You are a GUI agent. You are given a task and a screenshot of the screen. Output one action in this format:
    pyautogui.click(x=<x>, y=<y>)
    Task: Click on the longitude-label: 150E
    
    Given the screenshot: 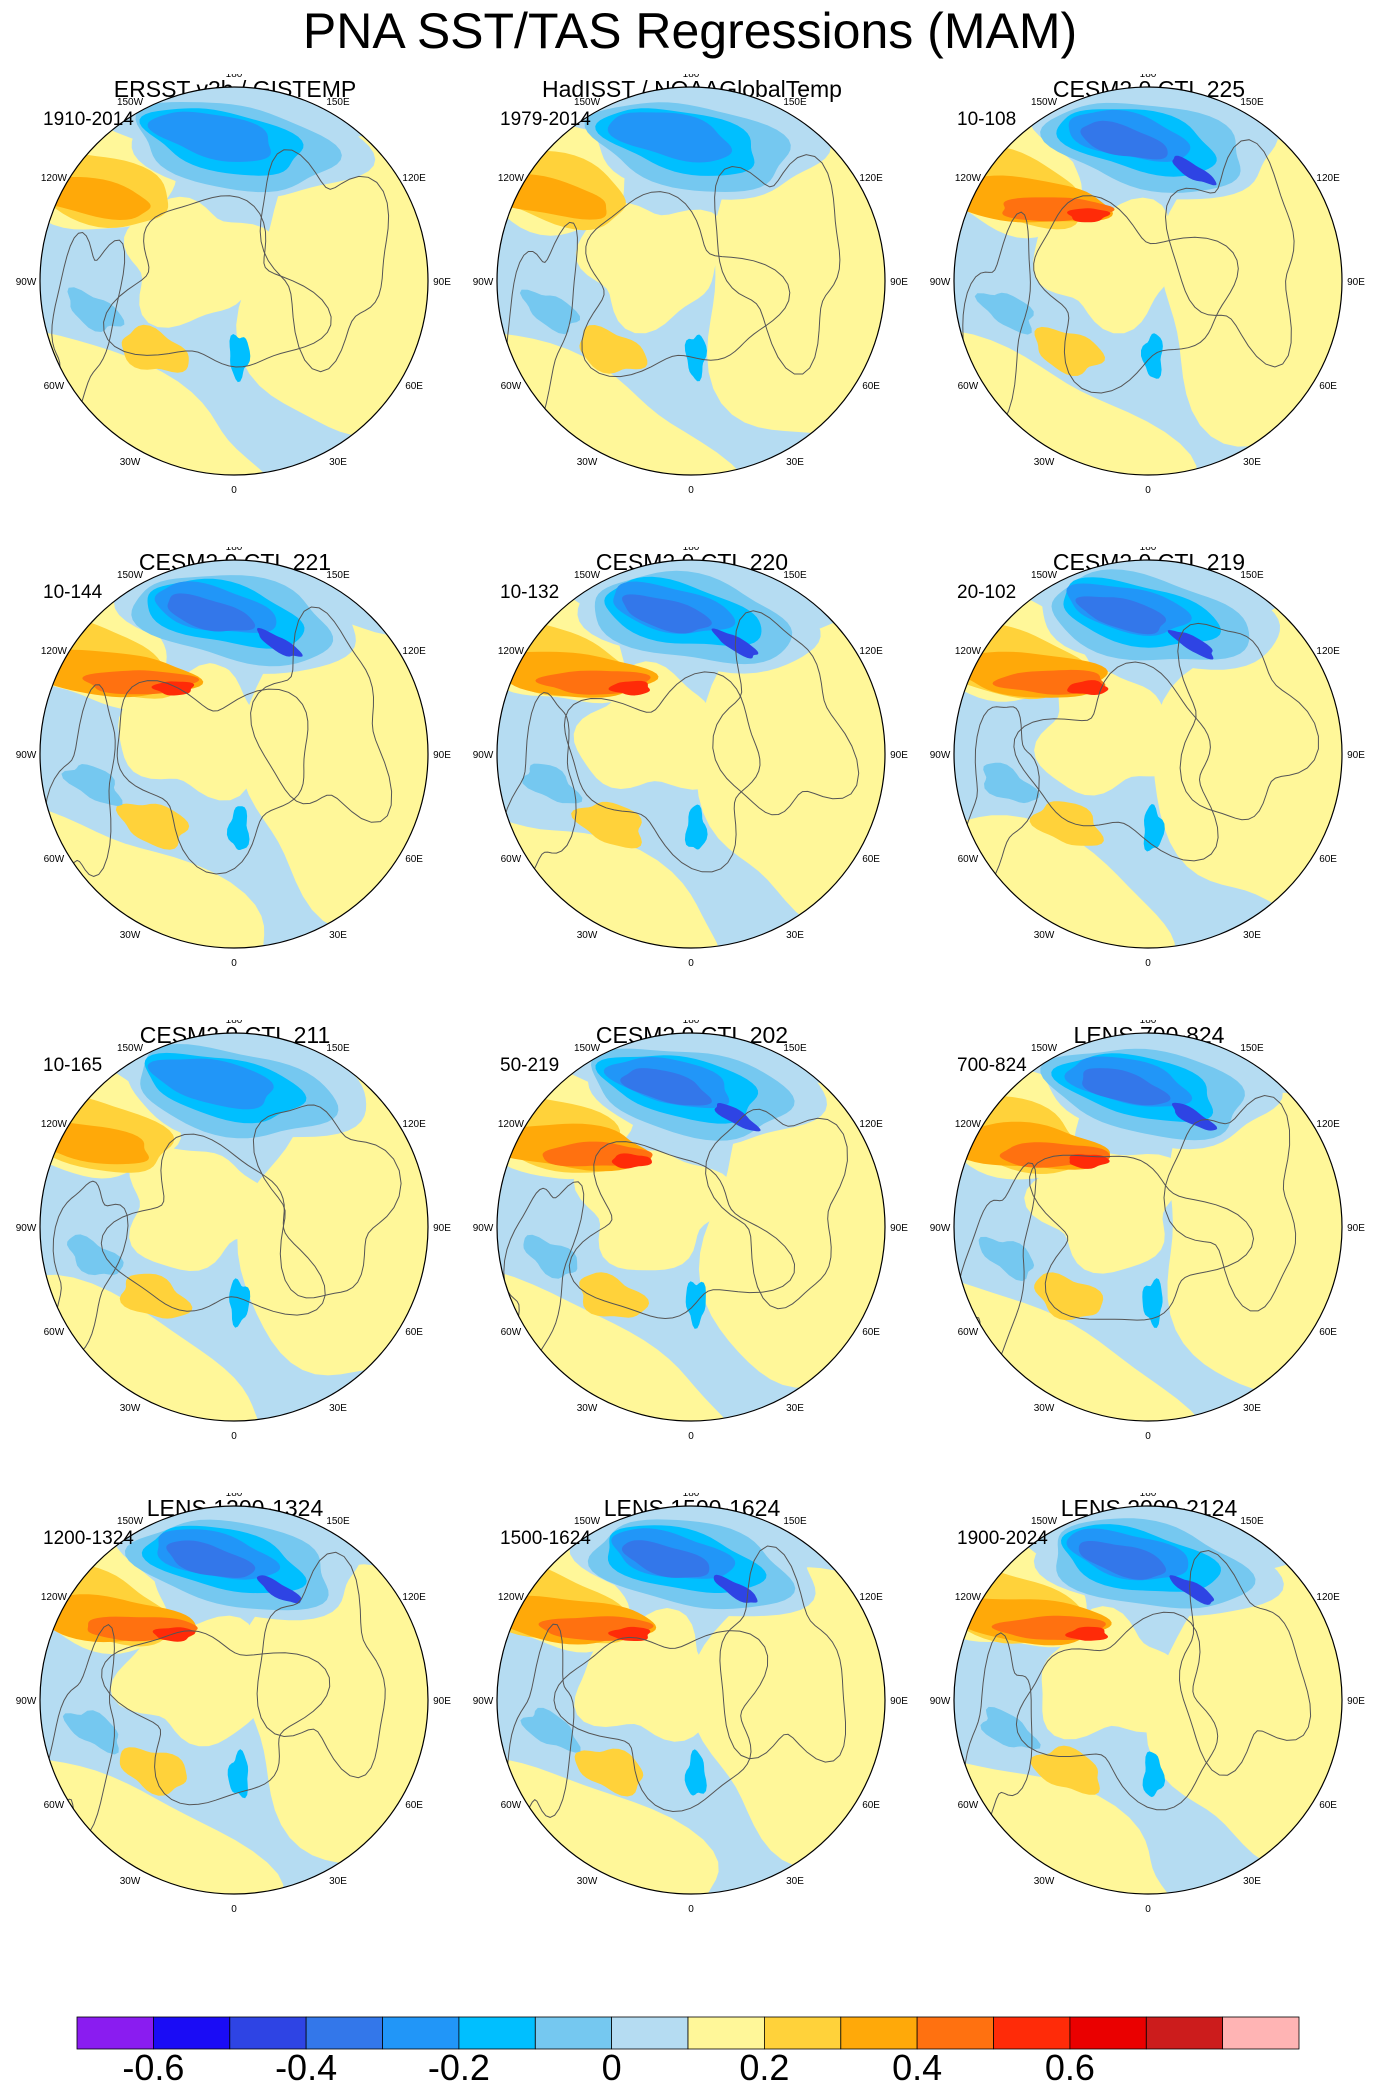 What is the action you would take?
    pyautogui.click(x=338, y=575)
    